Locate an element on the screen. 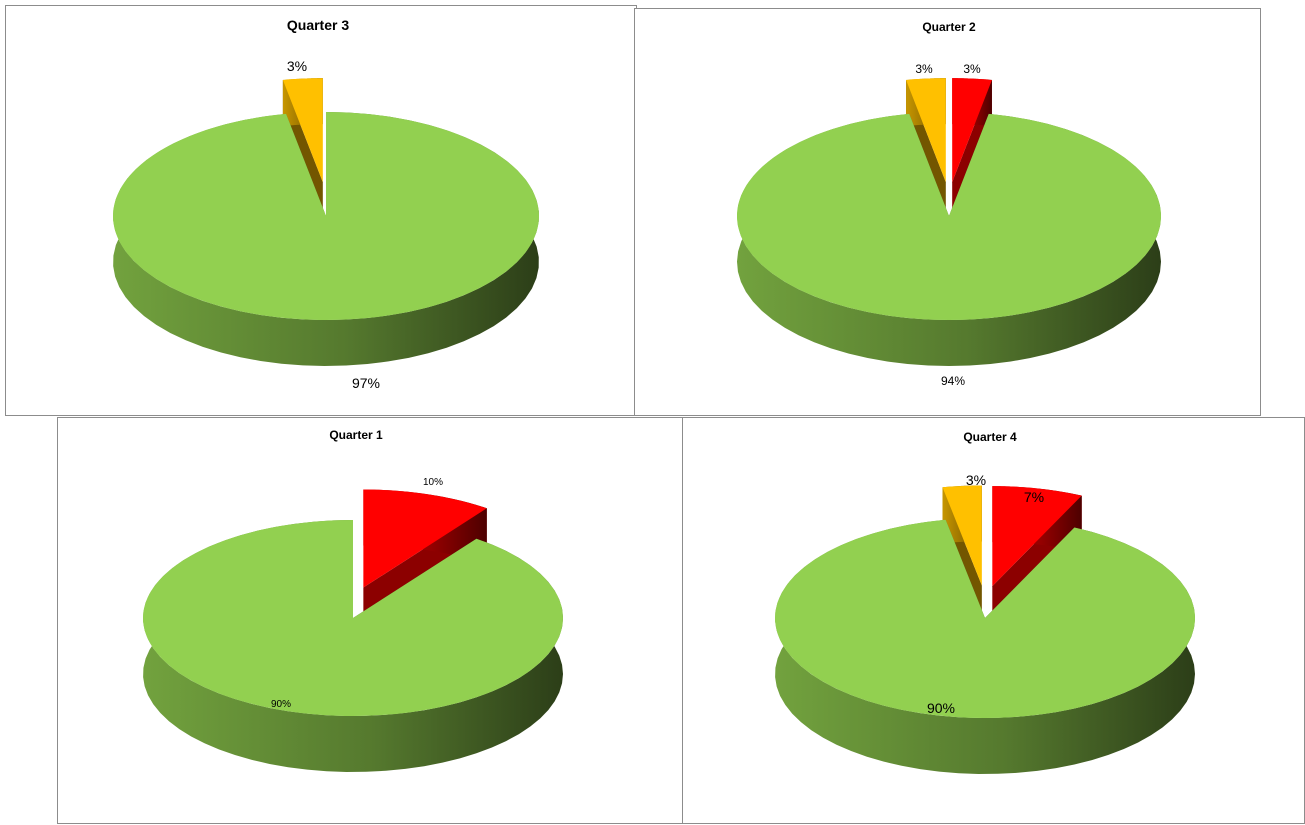 The height and width of the screenshot is (825, 1305). pie-chart-quarter-1: Quarter 1 90% 10% is located at coordinates (353, 600).